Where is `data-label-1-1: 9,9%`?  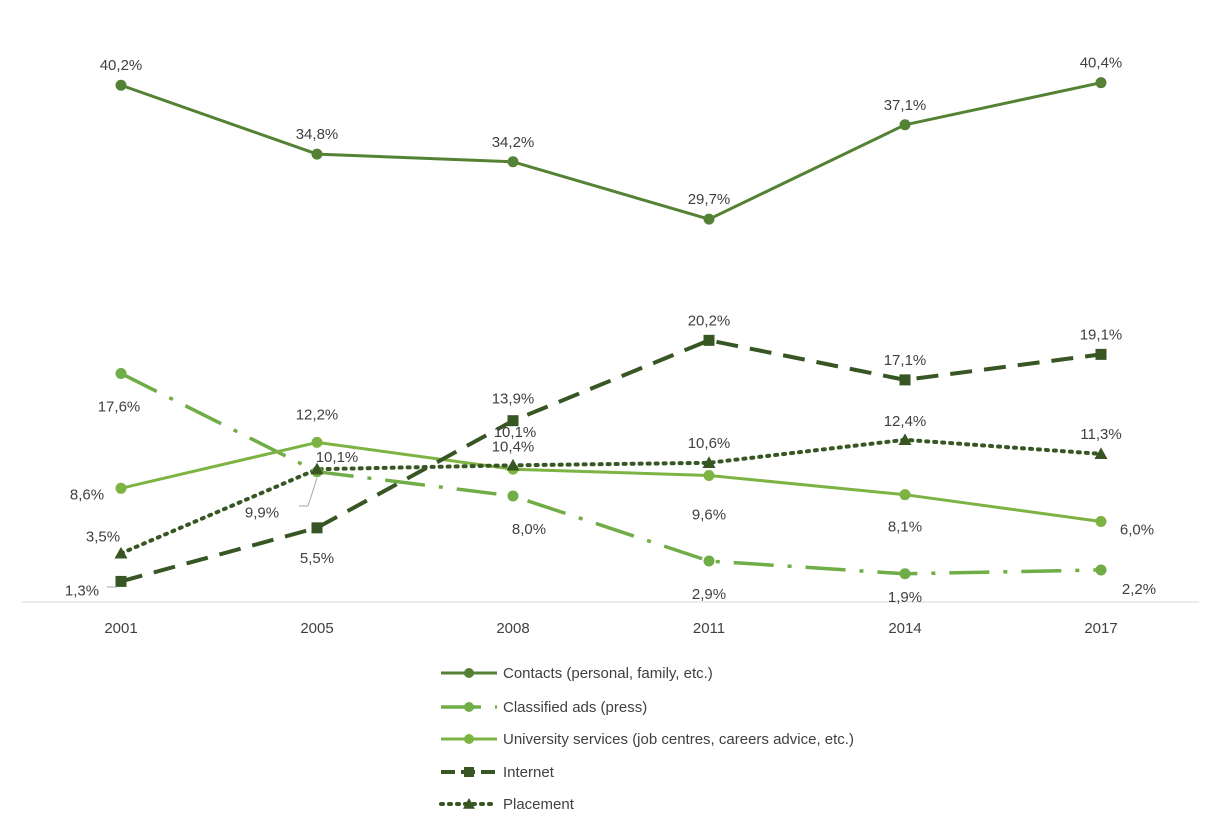 data-label-1-1: 9,9% is located at coordinates (262, 513).